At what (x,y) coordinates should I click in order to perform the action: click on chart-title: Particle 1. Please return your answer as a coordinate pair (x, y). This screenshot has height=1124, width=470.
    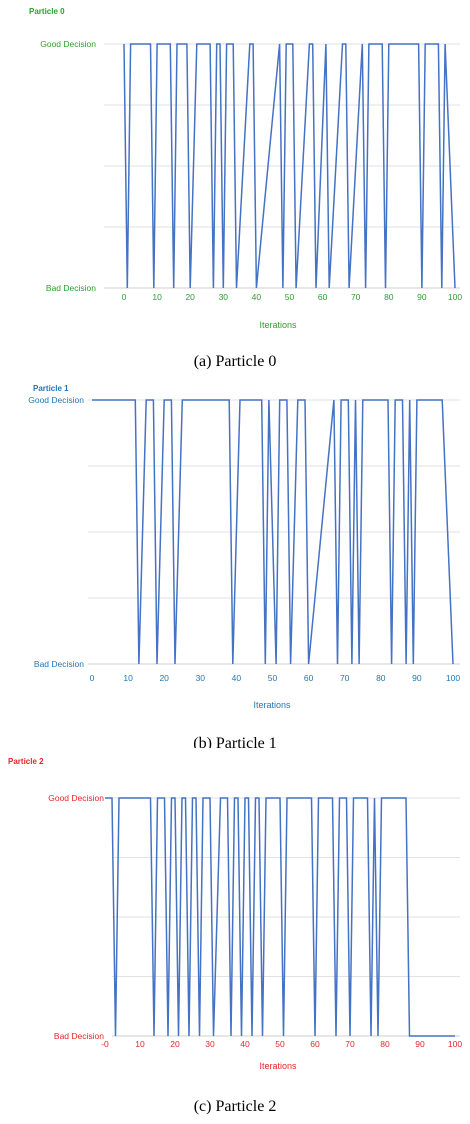
    Looking at the image, I should click on (51, 388).